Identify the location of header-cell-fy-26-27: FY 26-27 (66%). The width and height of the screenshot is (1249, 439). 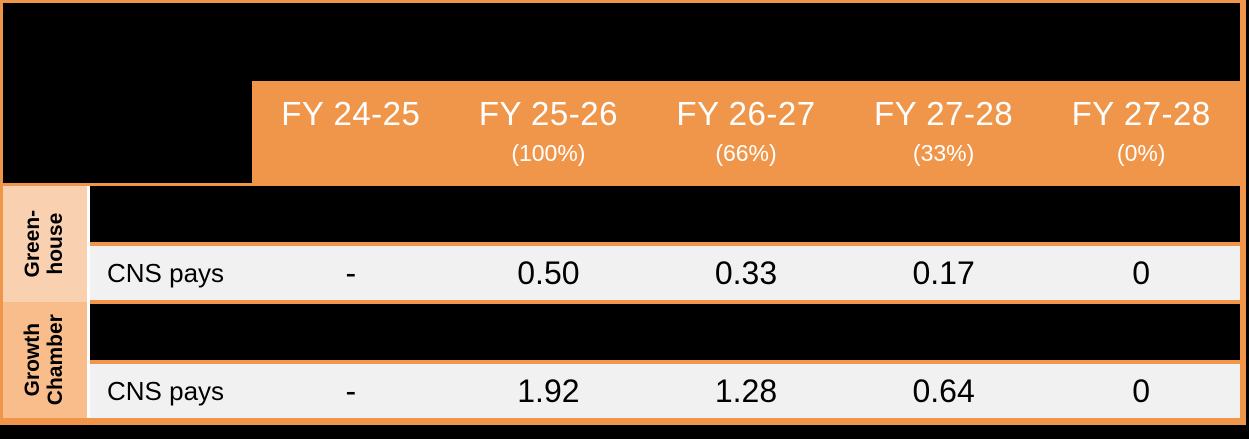
(746, 132).